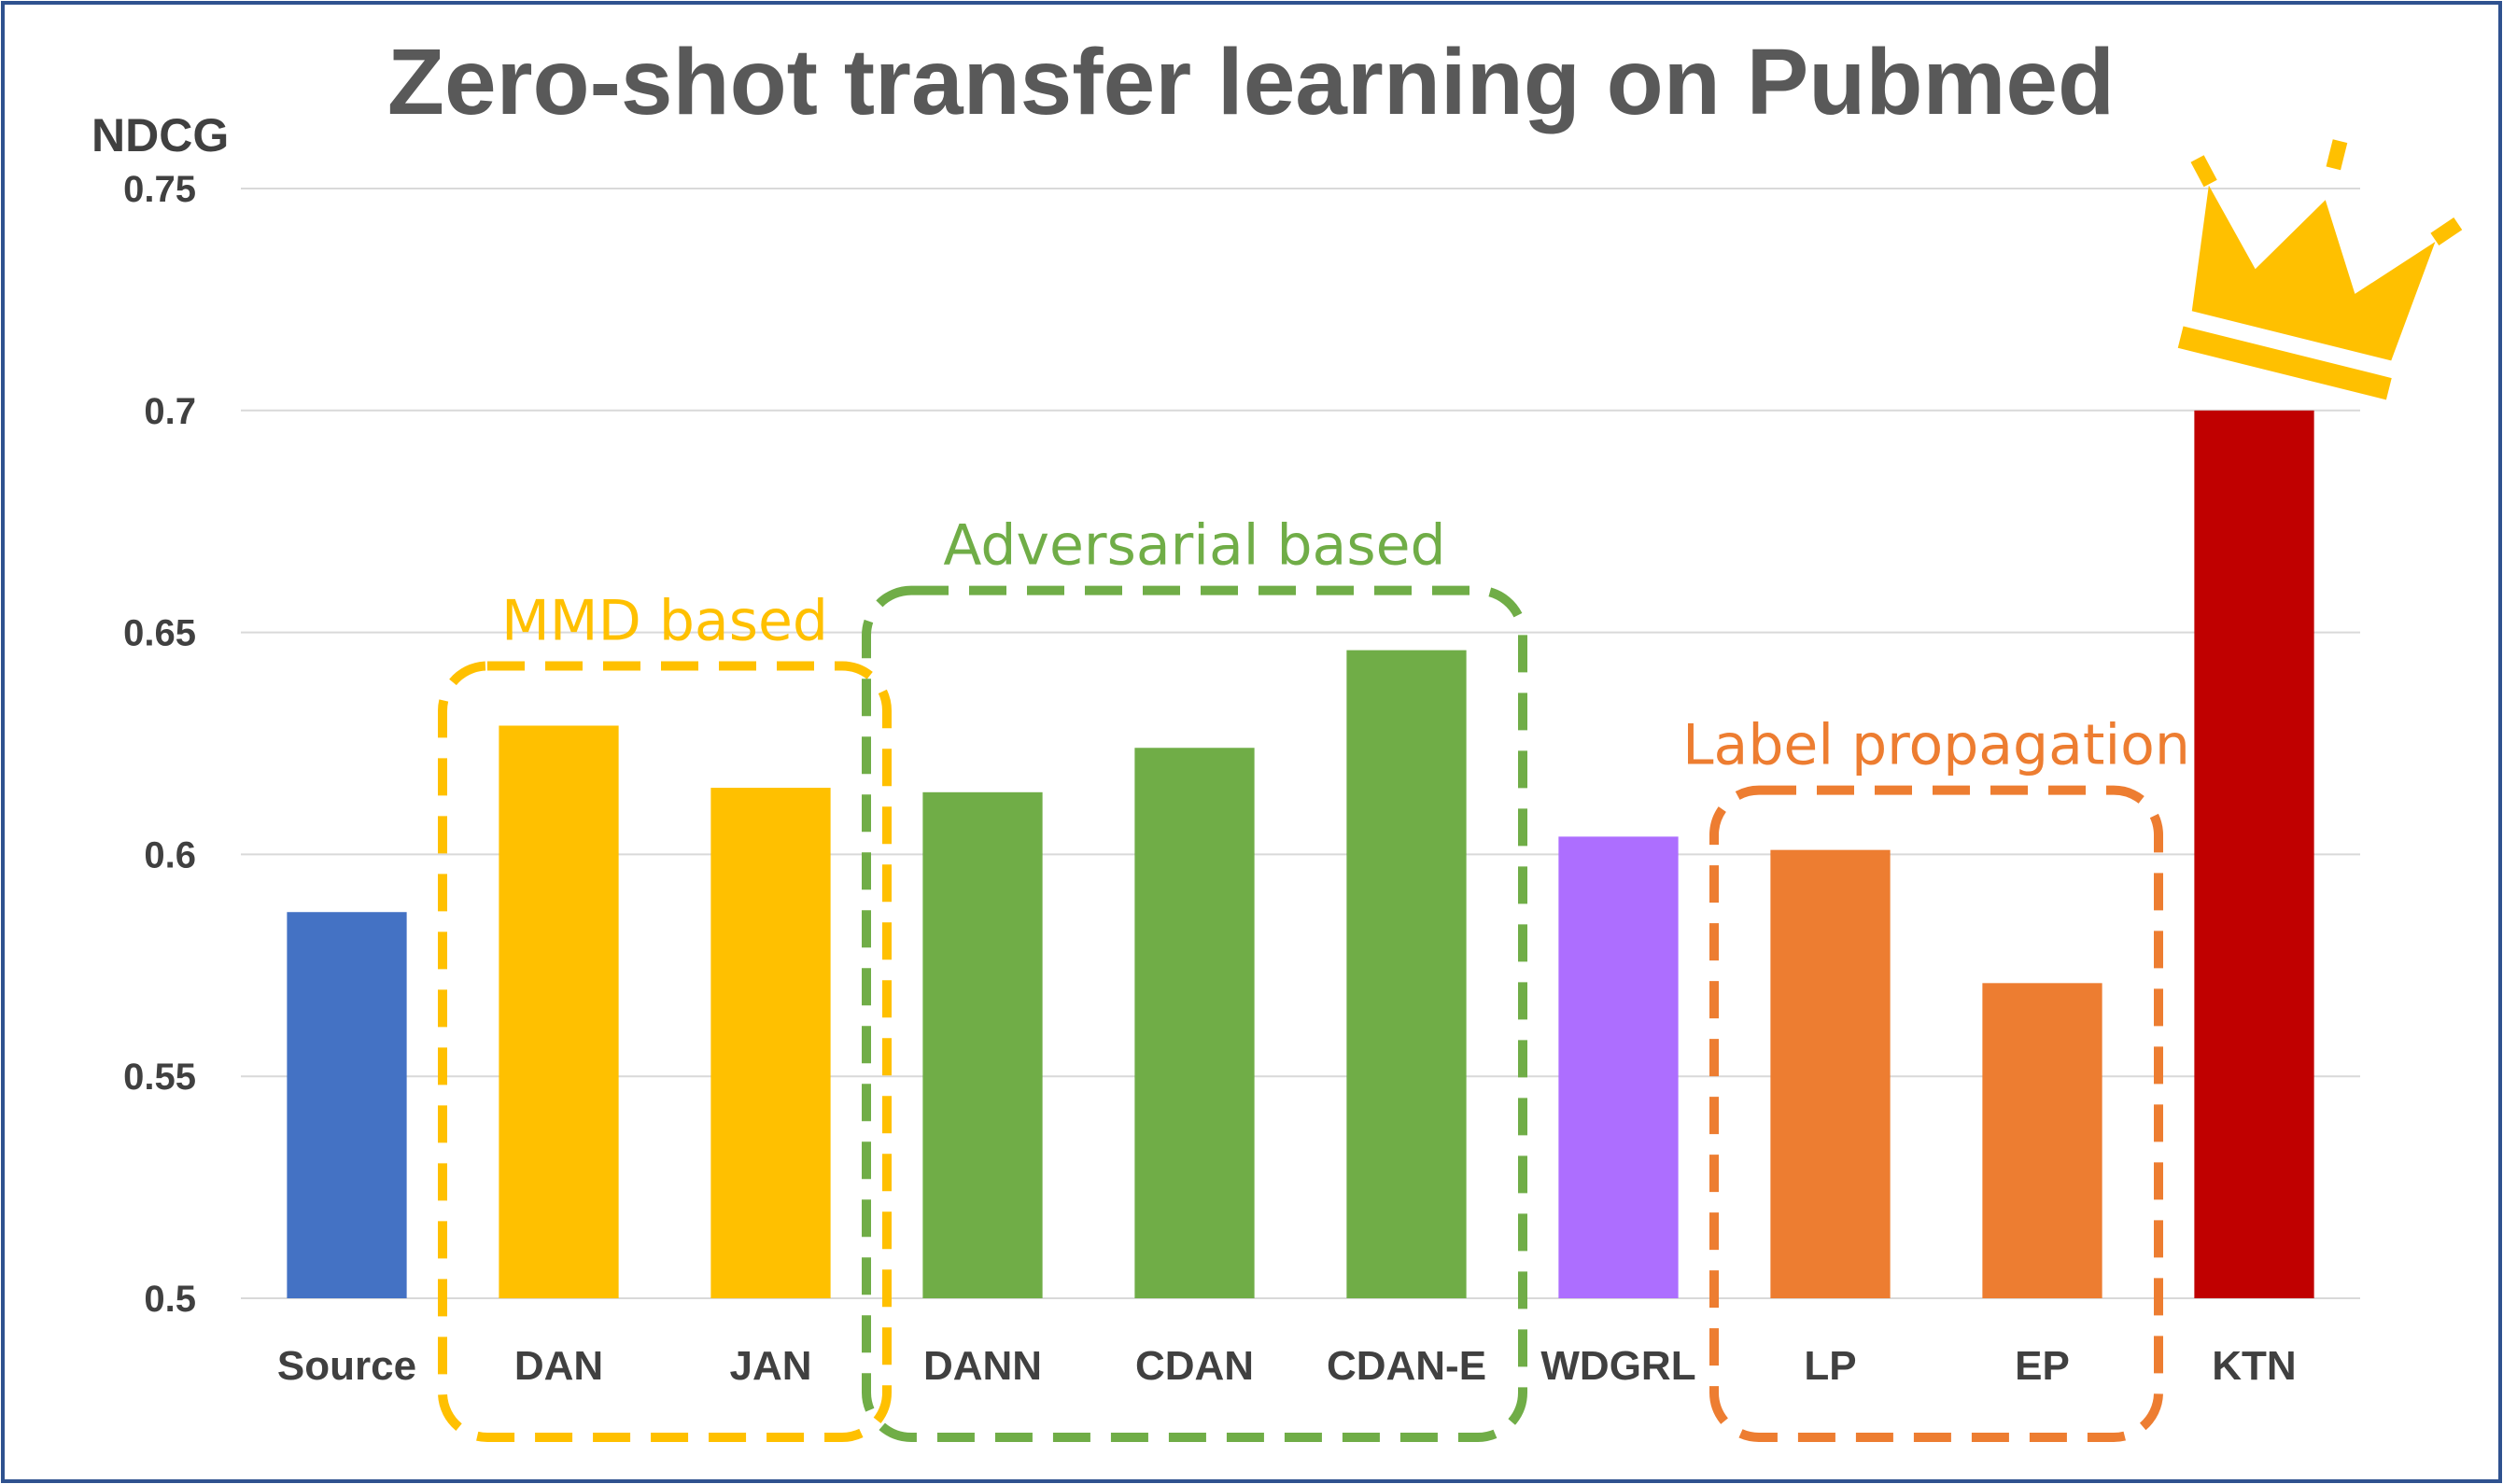  I want to click on y-tick-label: 0.55, so click(159, 1077).